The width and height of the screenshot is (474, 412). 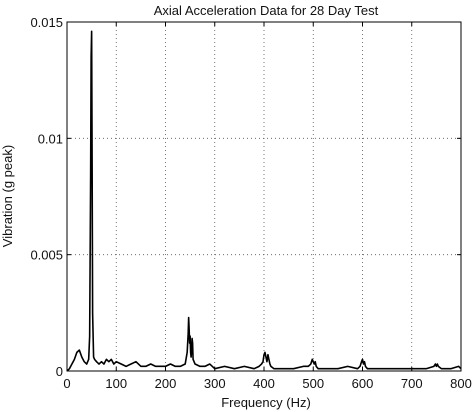 I want to click on y-tick-label: 0.015, so click(x=46, y=22).